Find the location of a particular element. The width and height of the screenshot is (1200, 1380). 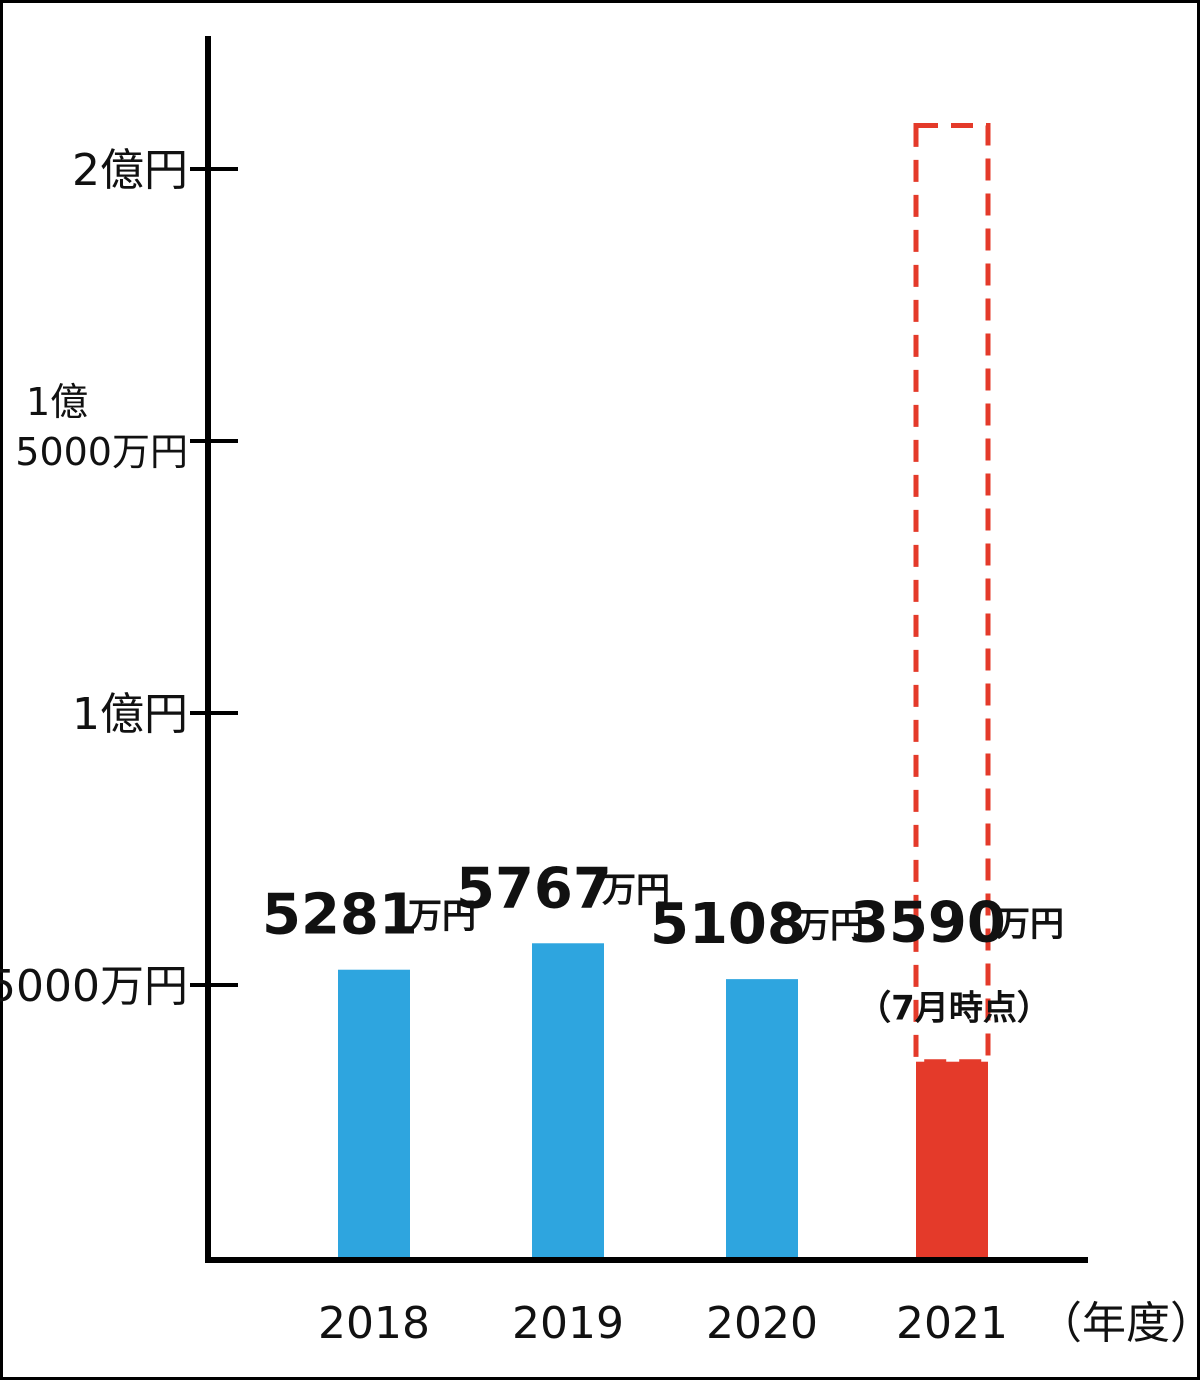

bar-2018 is located at coordinates (374, 1113).